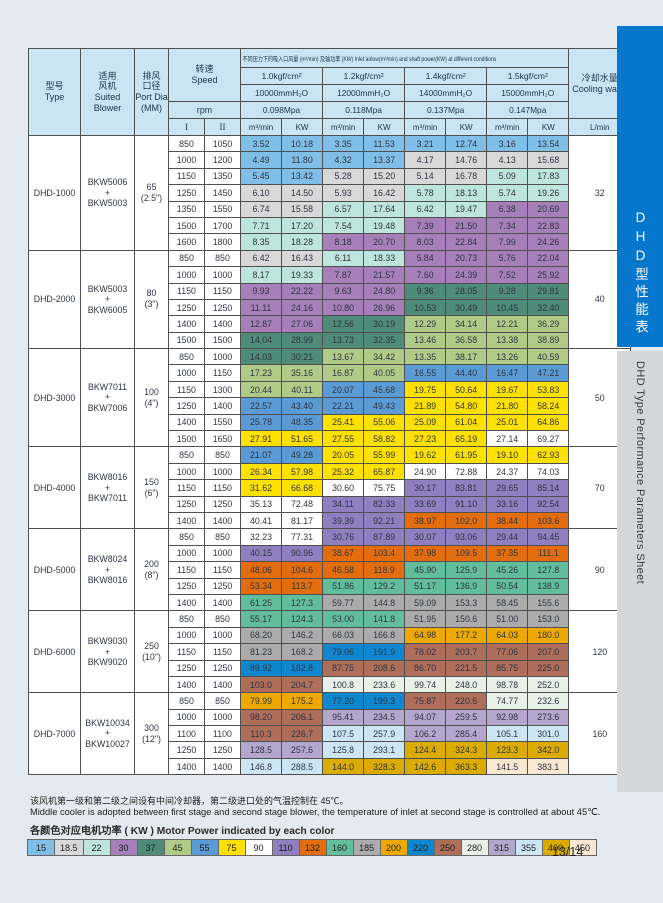  Describe the element at coordinates (507, 488) in the screenshot. I see `value-cell: 29.65` at that location.